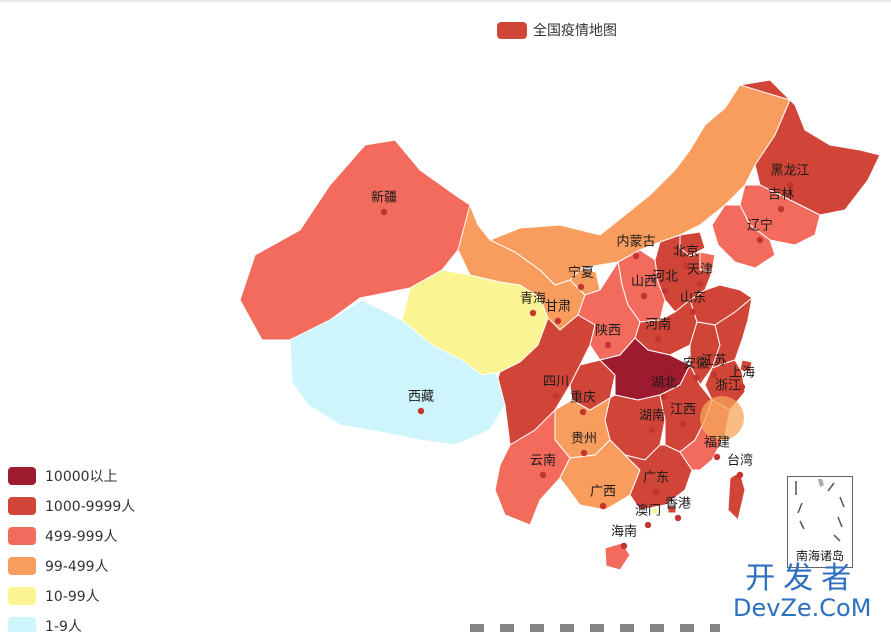 The width and height of the screenshot is (891, 632). I want to click on province-label: 内蒙古, so click(636, 242).